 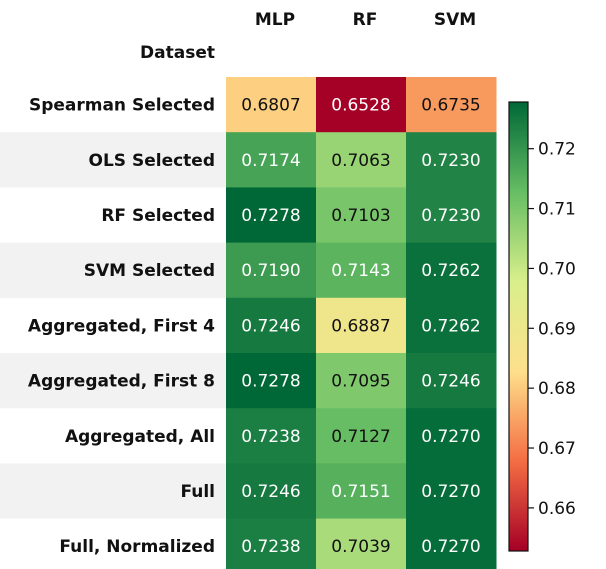 I want to click on cell-value-label: 0.6887, so click(x=360, y=326).